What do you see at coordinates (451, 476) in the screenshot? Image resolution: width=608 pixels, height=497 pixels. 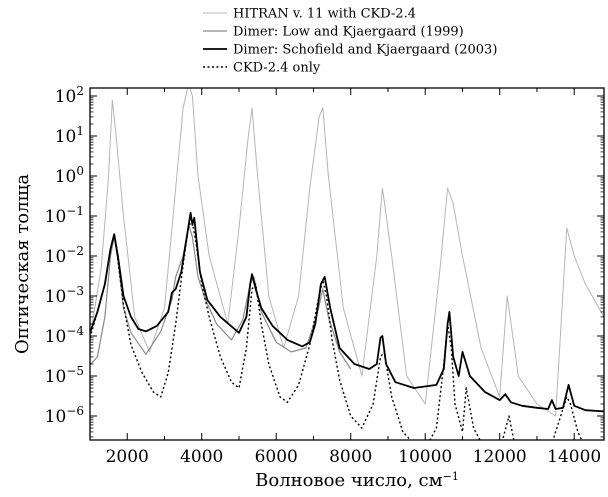 I see `x-axis-title-superscript: −1` at bounding box center [451, 476].